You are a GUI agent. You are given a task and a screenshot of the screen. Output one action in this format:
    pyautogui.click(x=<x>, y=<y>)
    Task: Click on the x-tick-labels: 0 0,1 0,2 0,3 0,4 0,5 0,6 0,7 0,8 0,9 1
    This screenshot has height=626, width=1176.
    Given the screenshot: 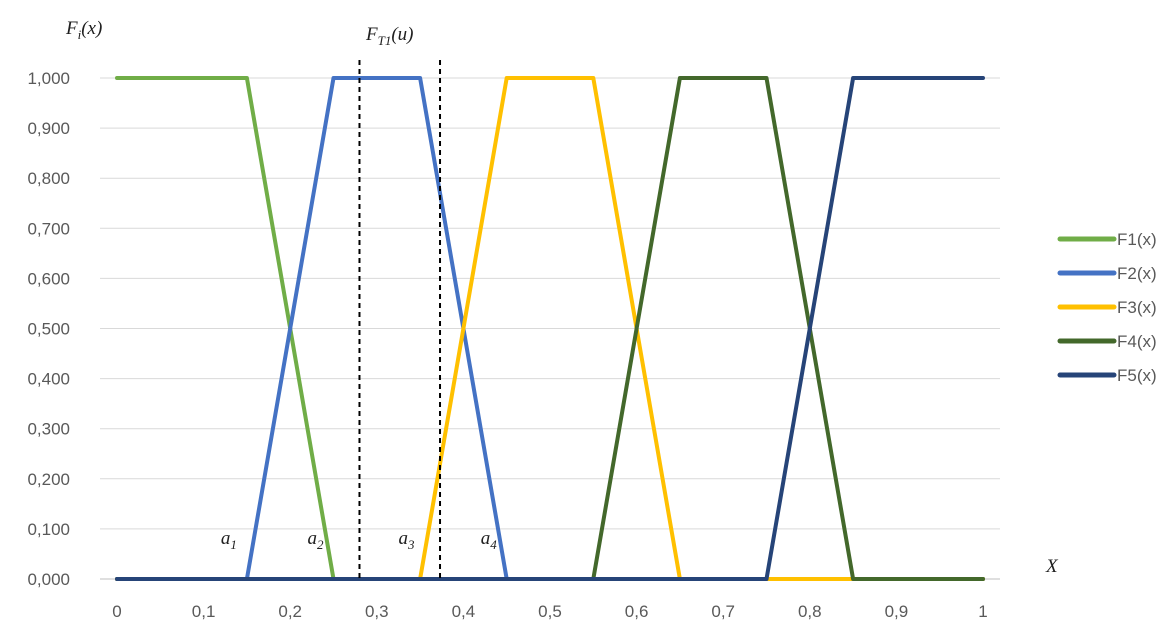 What is the action you would take?
    pyautogui.click(x=549, y=611)
    